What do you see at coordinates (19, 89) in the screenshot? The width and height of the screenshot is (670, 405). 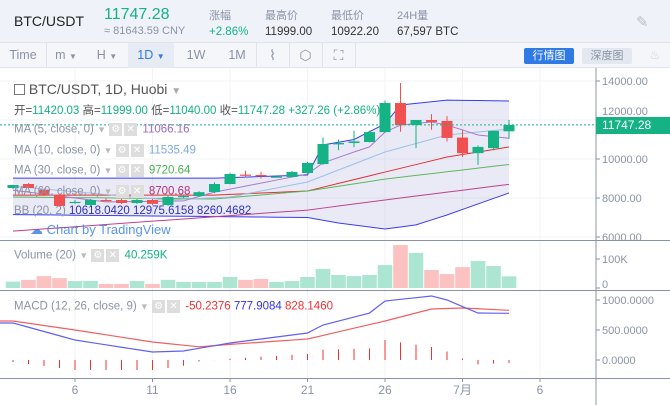 I see `collapse-icon` at bounding box center [19, 89].